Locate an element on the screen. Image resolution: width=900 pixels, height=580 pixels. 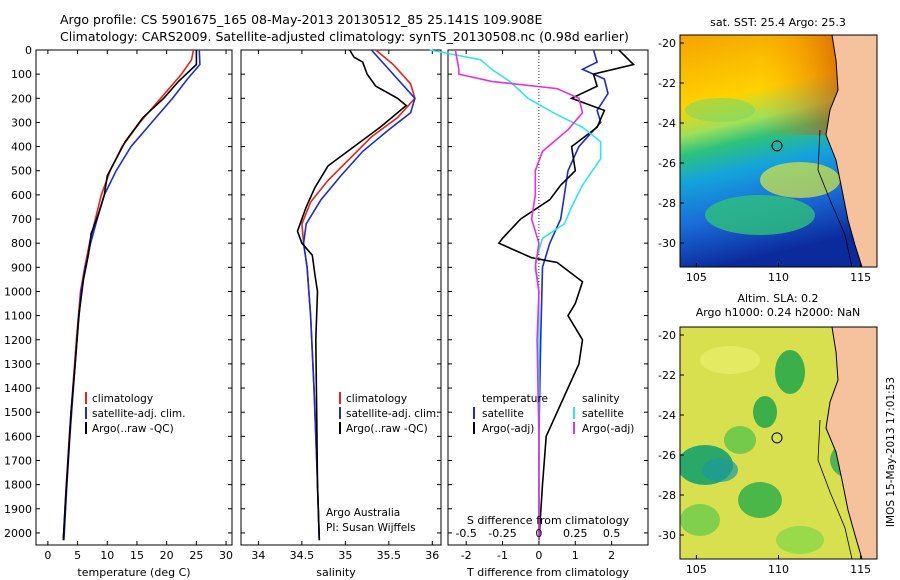
salinity-xlabel: salinity is located at coordinates (336, 572).